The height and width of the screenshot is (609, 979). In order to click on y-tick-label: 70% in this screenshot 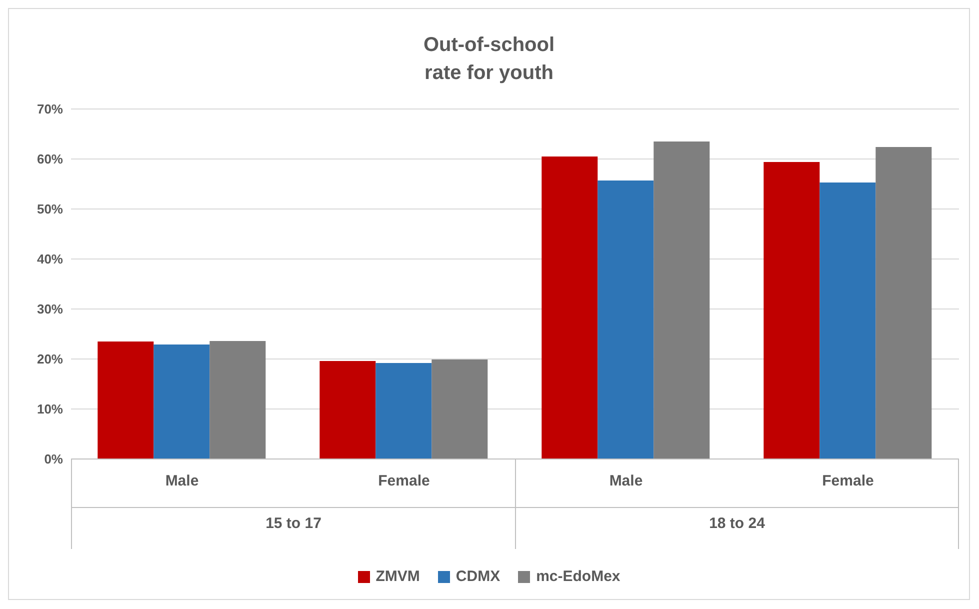, I will do `click(50, 109)`.